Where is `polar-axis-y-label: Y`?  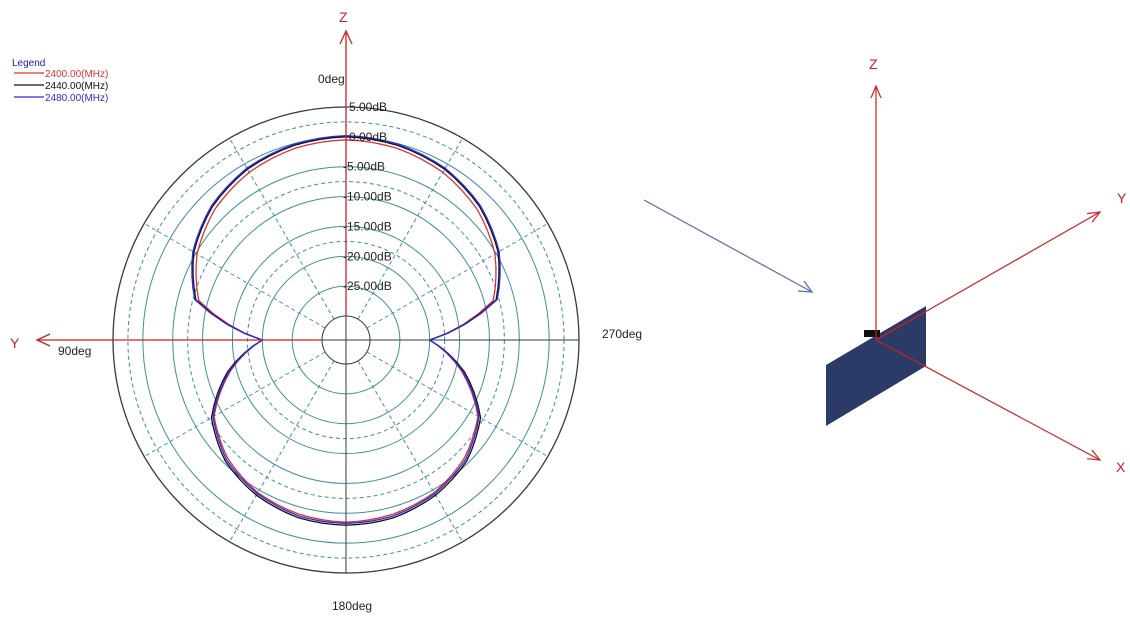 polar-axis-y-label: Y is located at coordinates (15, 343).